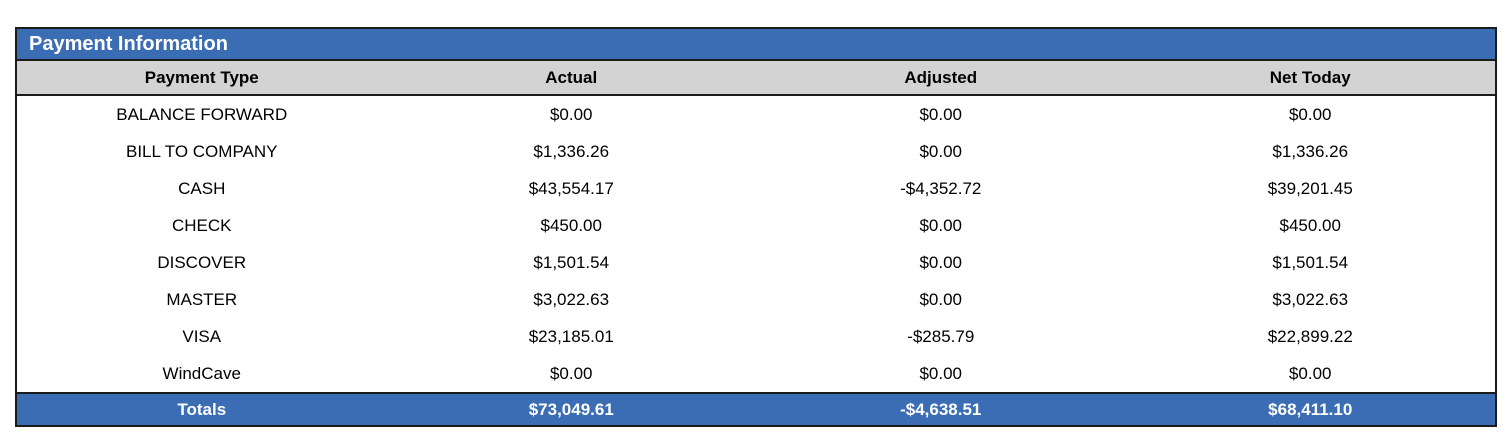  What do you see at coordinates (202, 151) in the screenshot?
I see `payment-type-cell: BILL TO COMPANY` at bounding box center [202, 151].